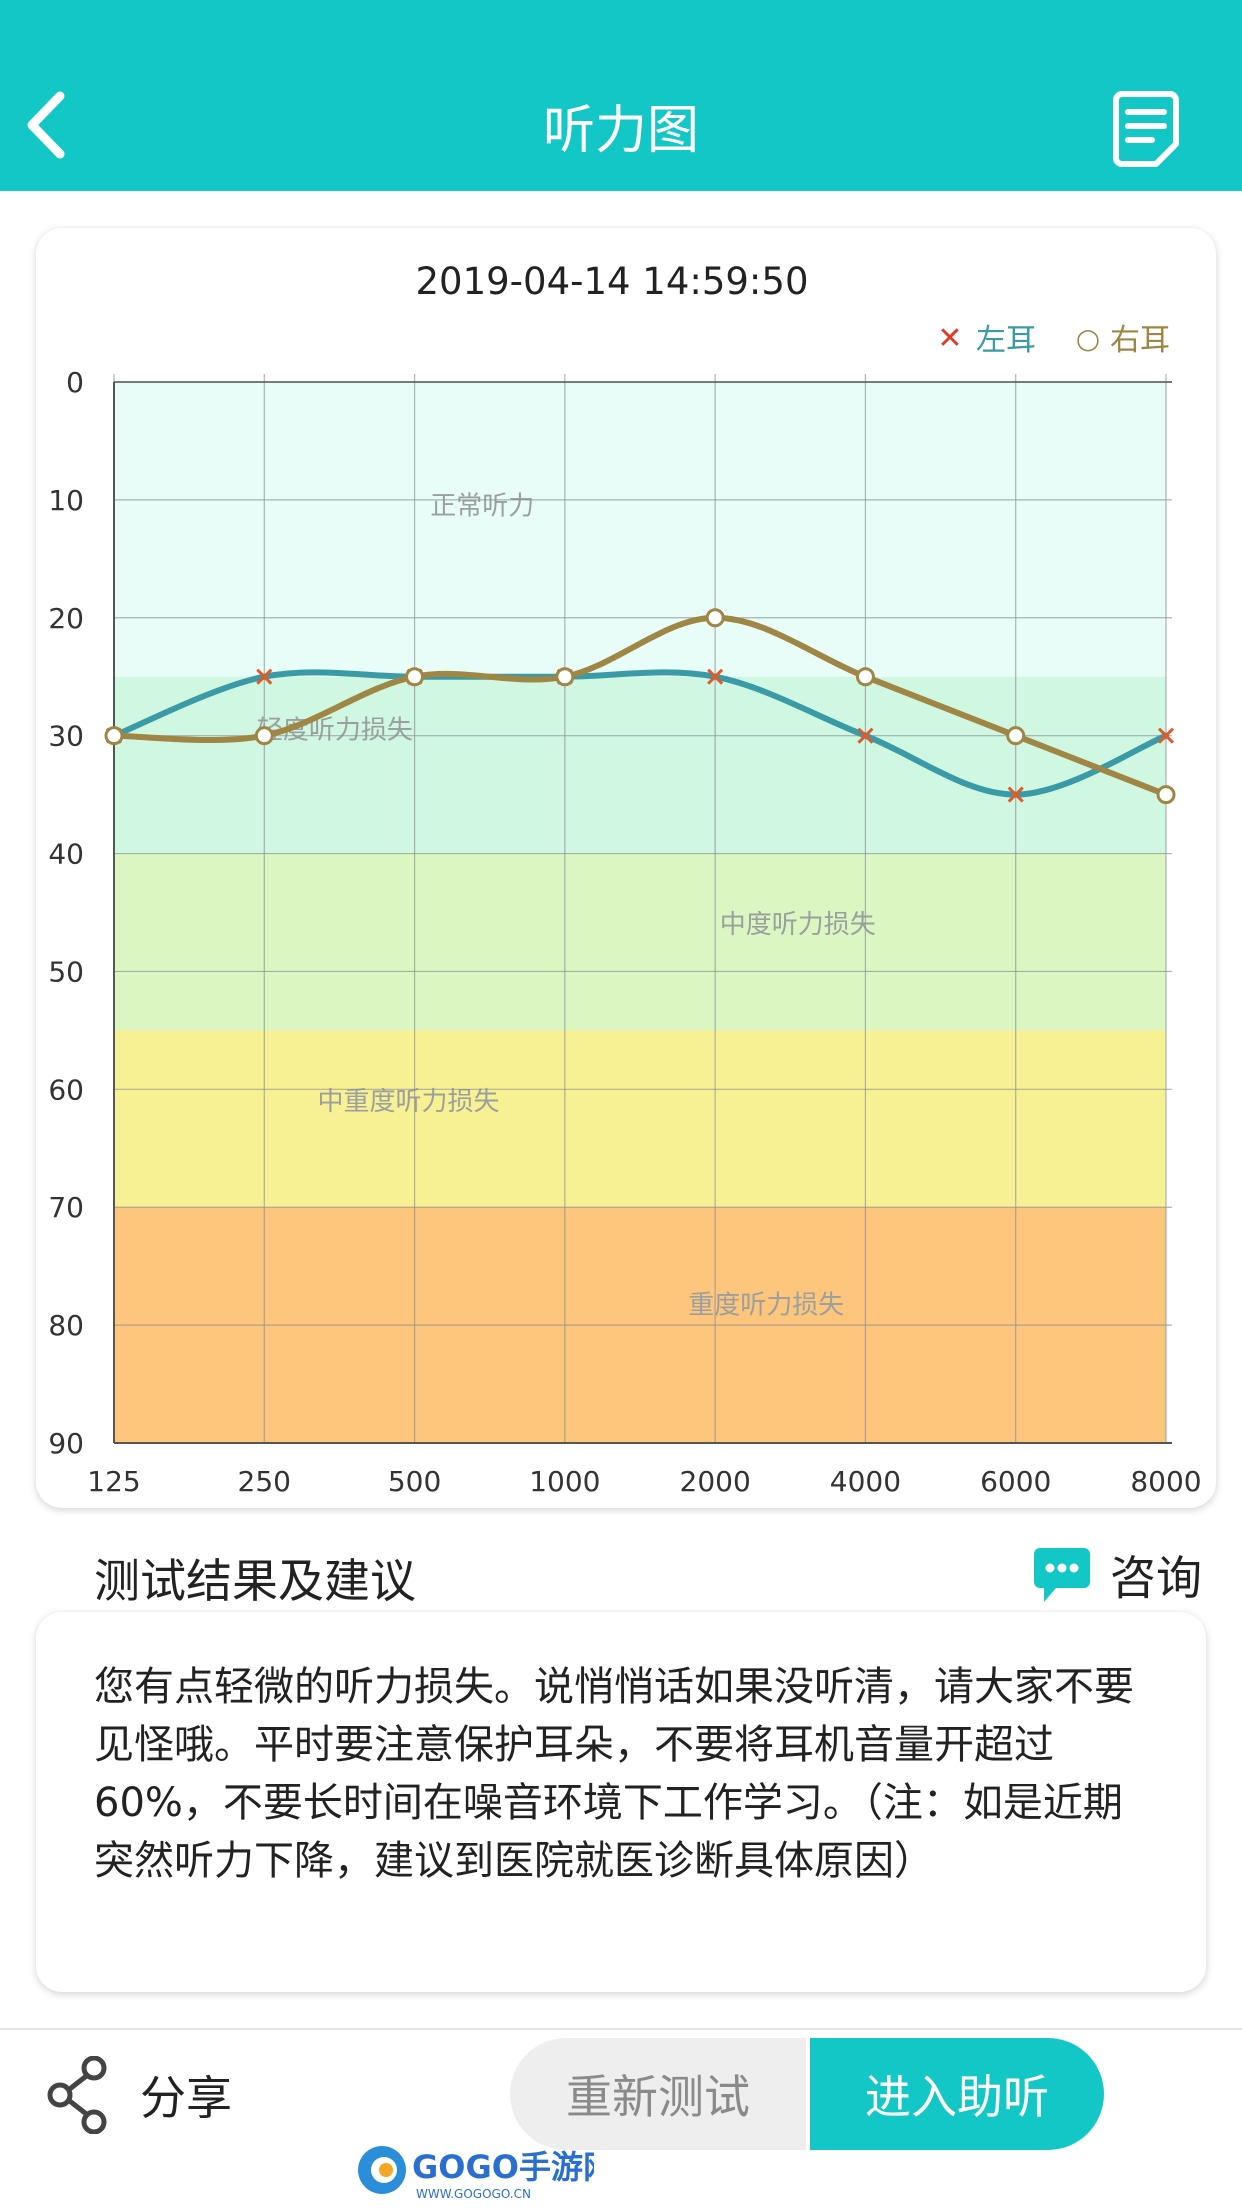  Describe the element at coordinates (1006, 340) in the screenshot. I see `legend-left-label: 左耳` at that location.